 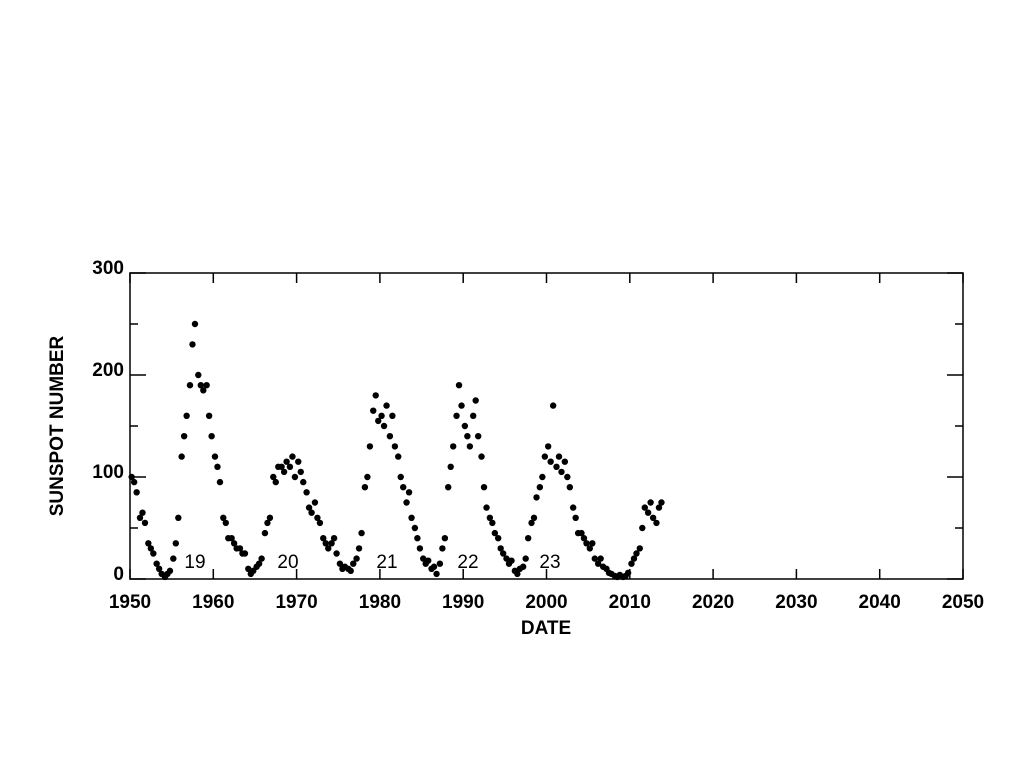 I want to click on y-axis-label: SUNSPOT NUMBER, so click(x=57, y=425).